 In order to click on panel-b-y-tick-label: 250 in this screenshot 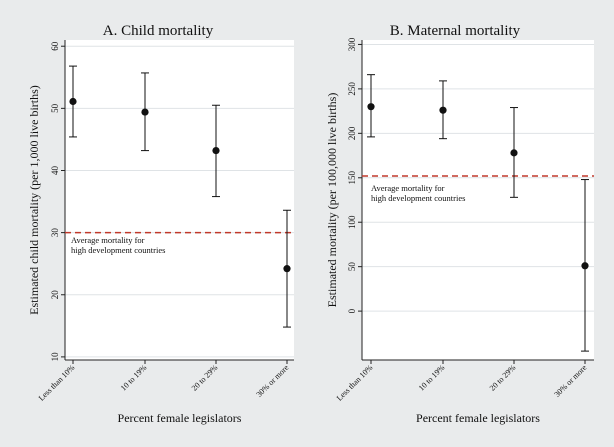, I will do `click(352, 89)`.